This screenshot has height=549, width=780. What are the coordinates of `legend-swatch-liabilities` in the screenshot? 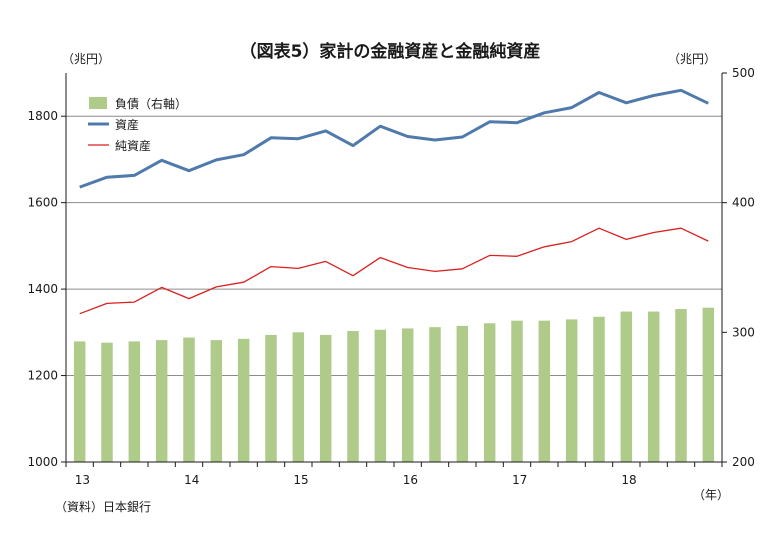 It's located at (98, 103).